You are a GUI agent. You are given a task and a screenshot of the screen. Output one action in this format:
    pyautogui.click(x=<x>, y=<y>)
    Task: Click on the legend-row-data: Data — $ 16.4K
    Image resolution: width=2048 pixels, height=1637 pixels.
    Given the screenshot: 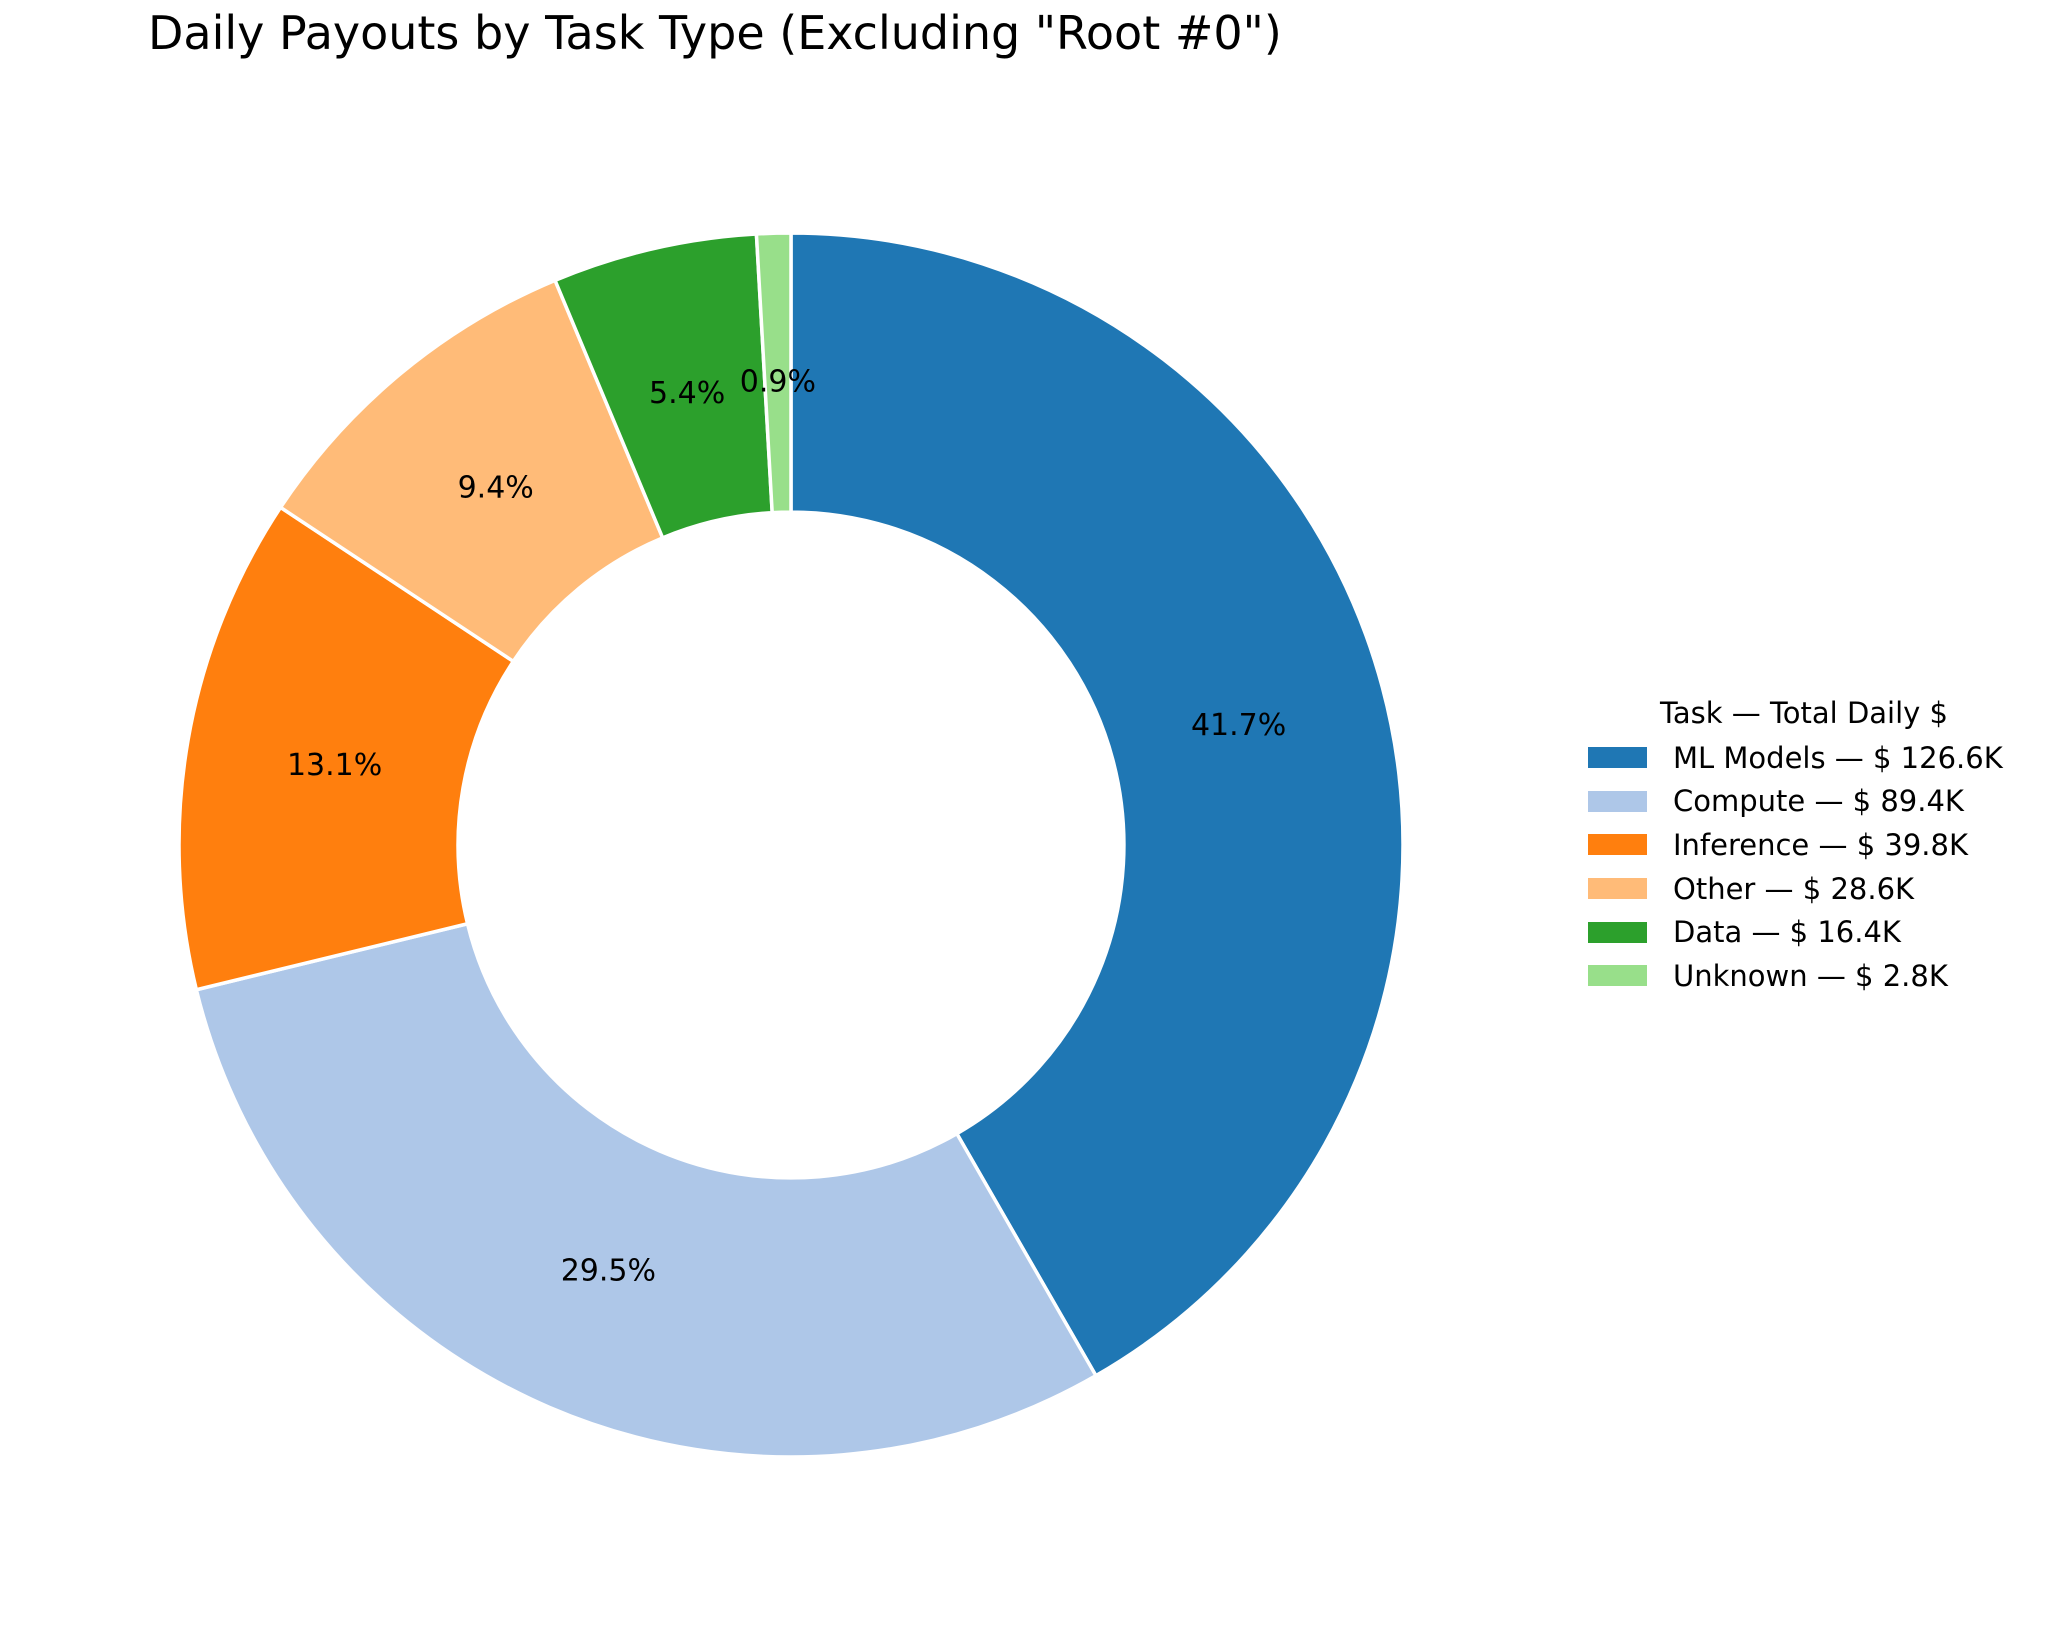 What is the action you would take?
    pyautogui.click(x=1804, y=932)
    